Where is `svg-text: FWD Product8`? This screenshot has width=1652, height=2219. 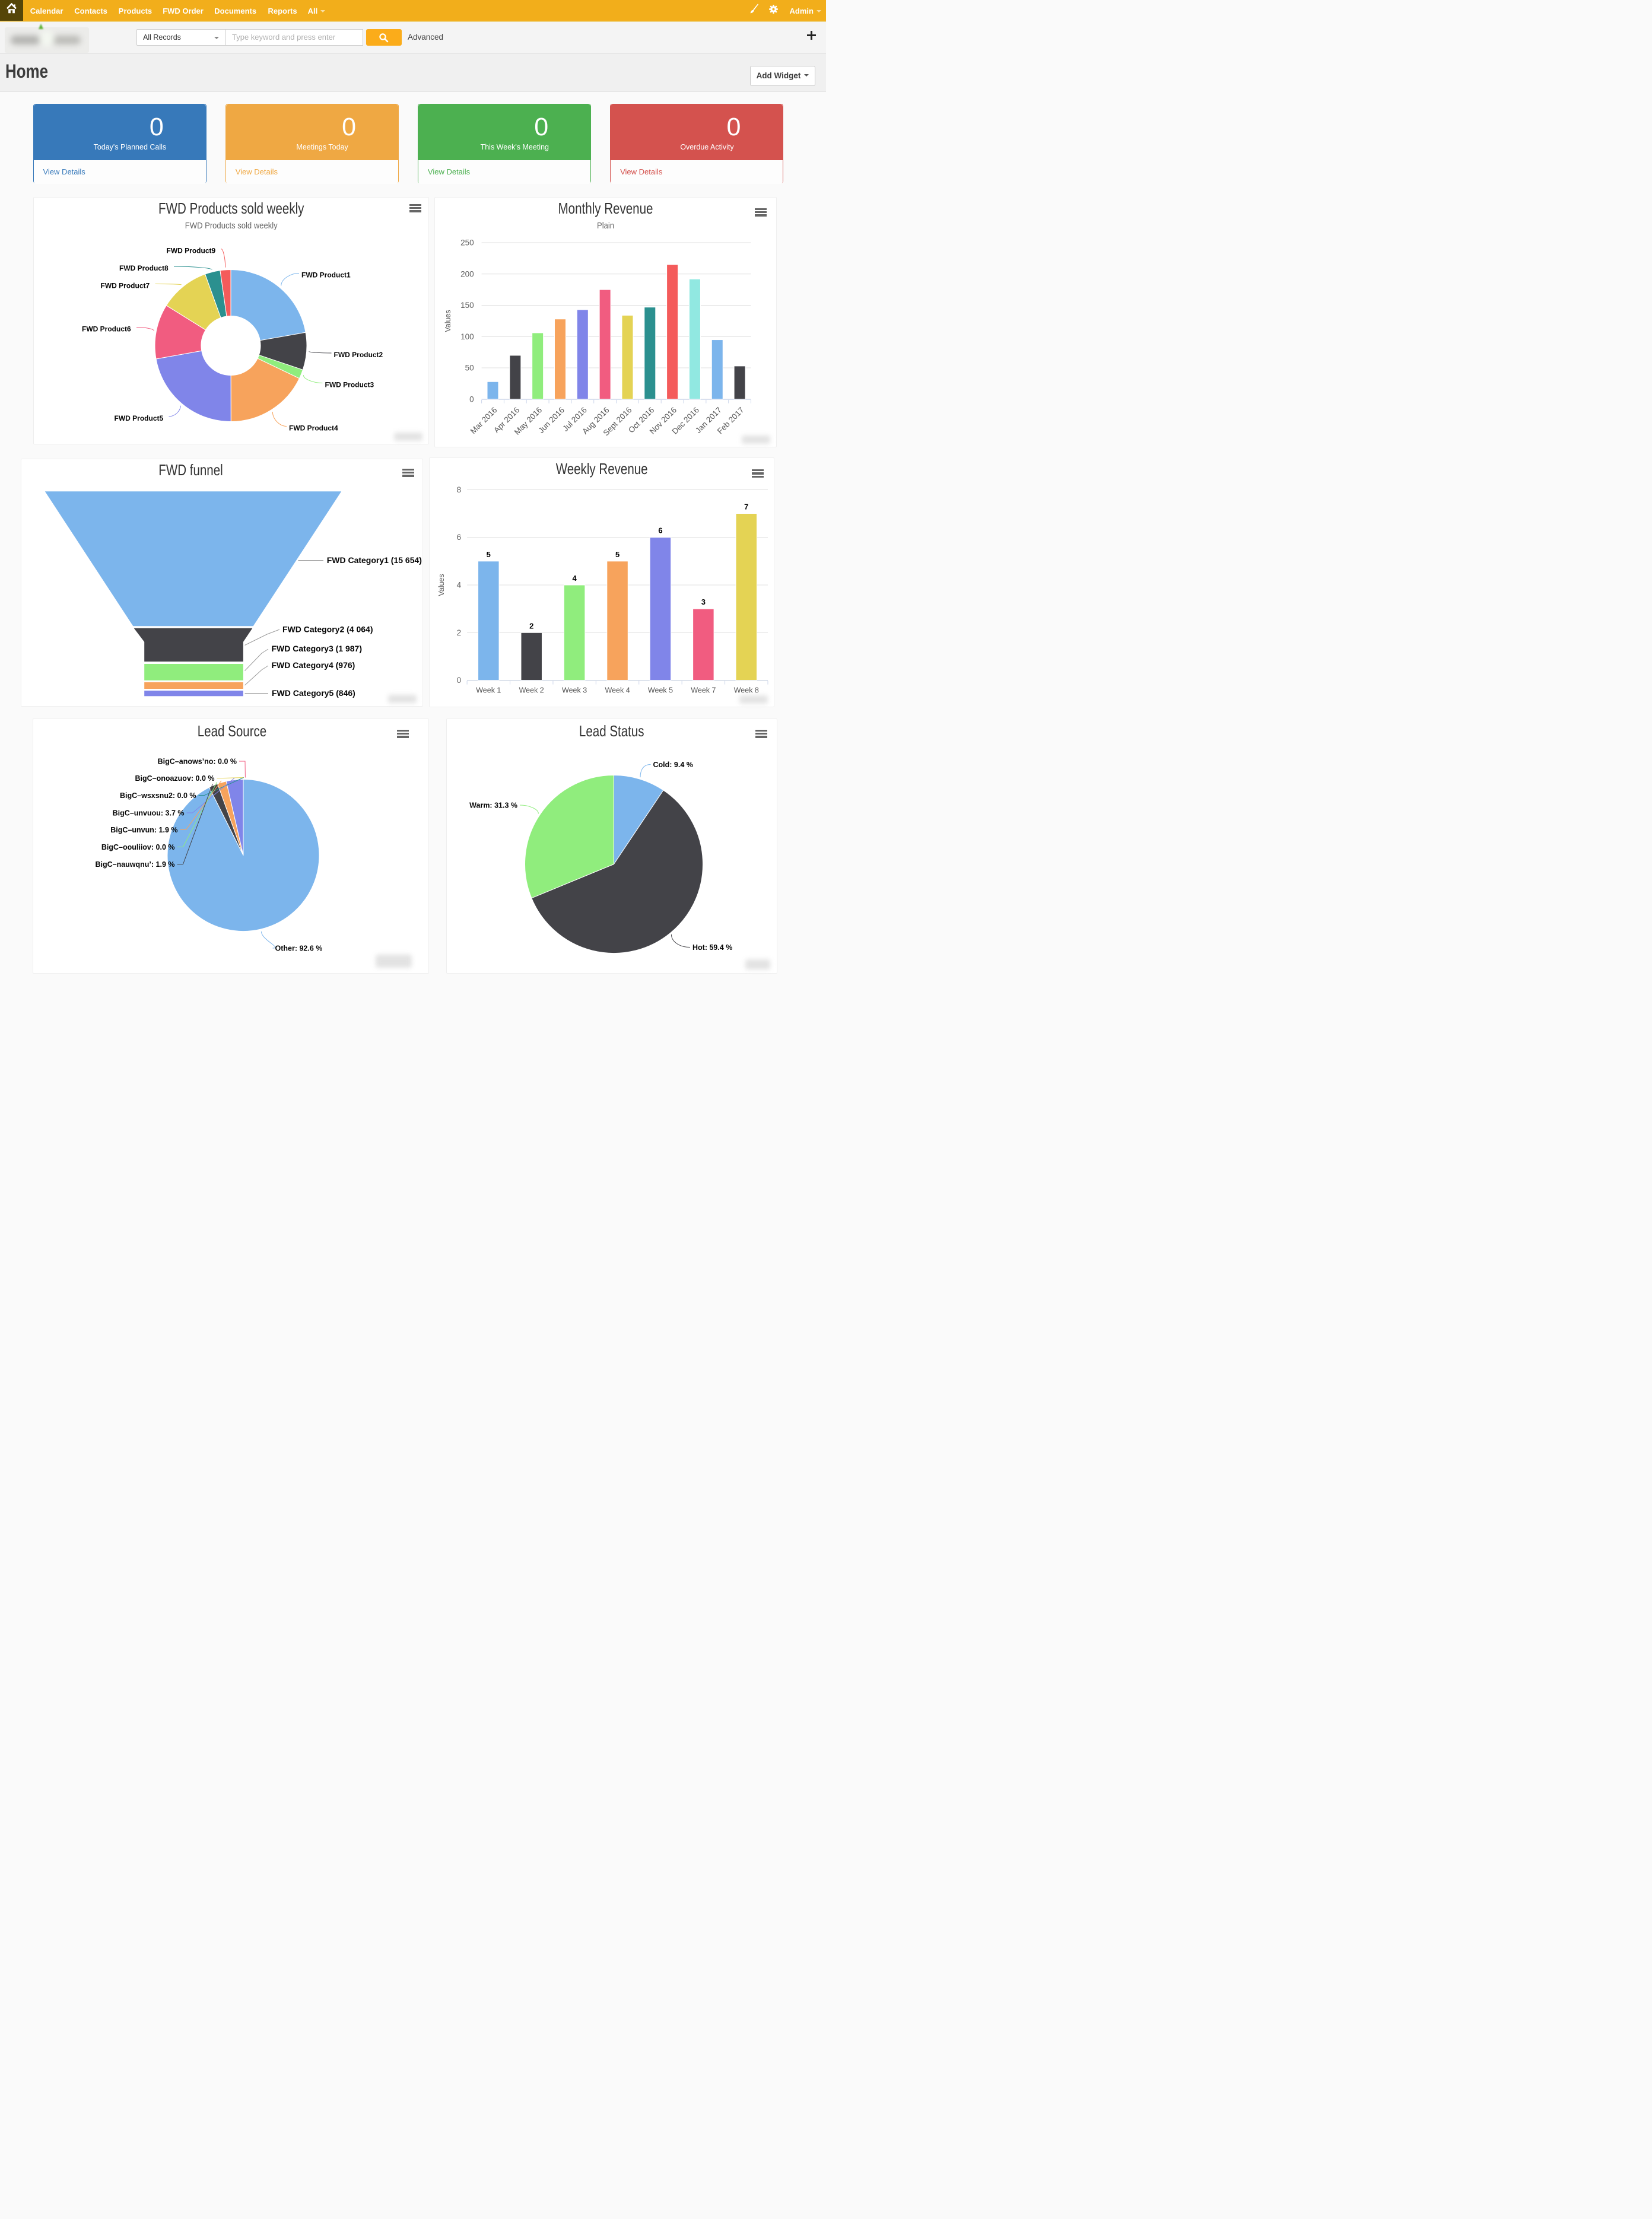 svg-text: FWD Product8 is located at coordinates (144, 268).